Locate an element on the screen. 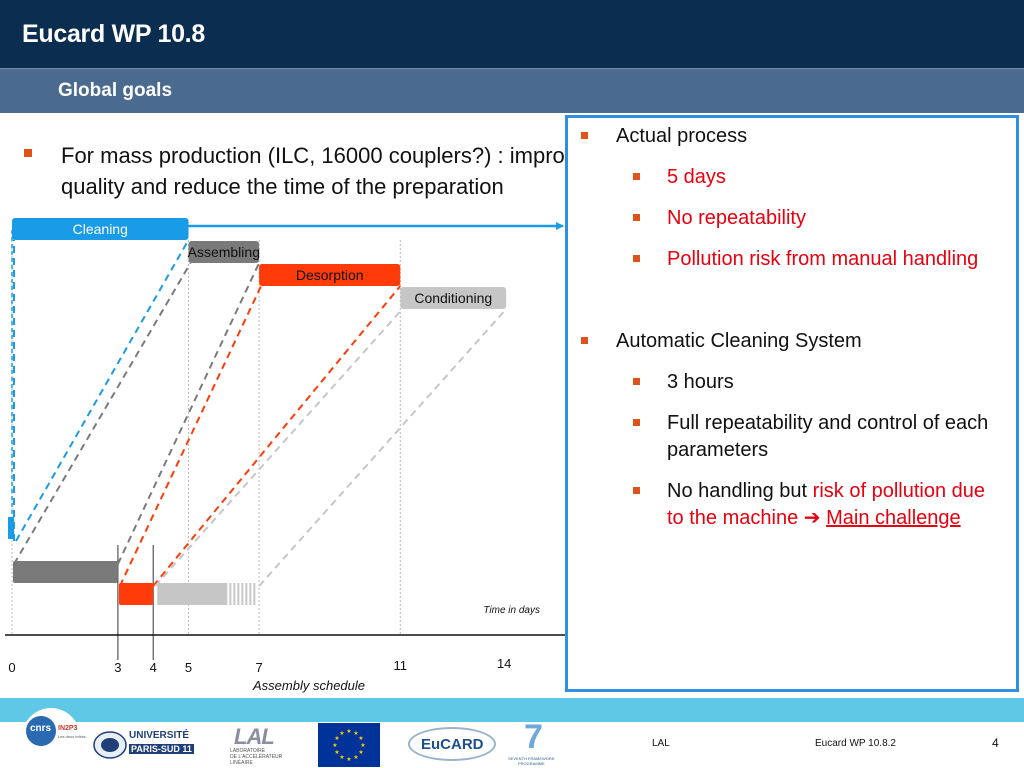 Image resolution: width=1024 pixels, height=768 pixels. panel-subitem: 3 hours is located at coordinates (683, 382).